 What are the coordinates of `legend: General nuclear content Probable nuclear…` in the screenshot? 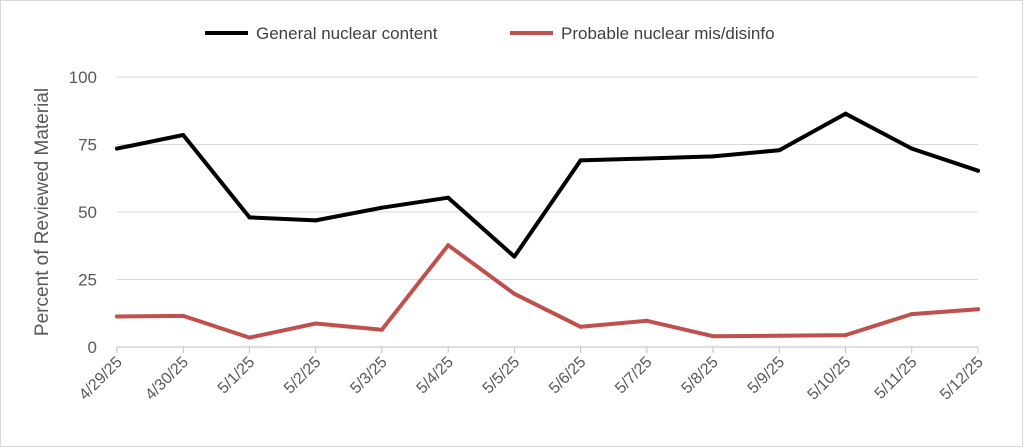 It's located at (490, 33).